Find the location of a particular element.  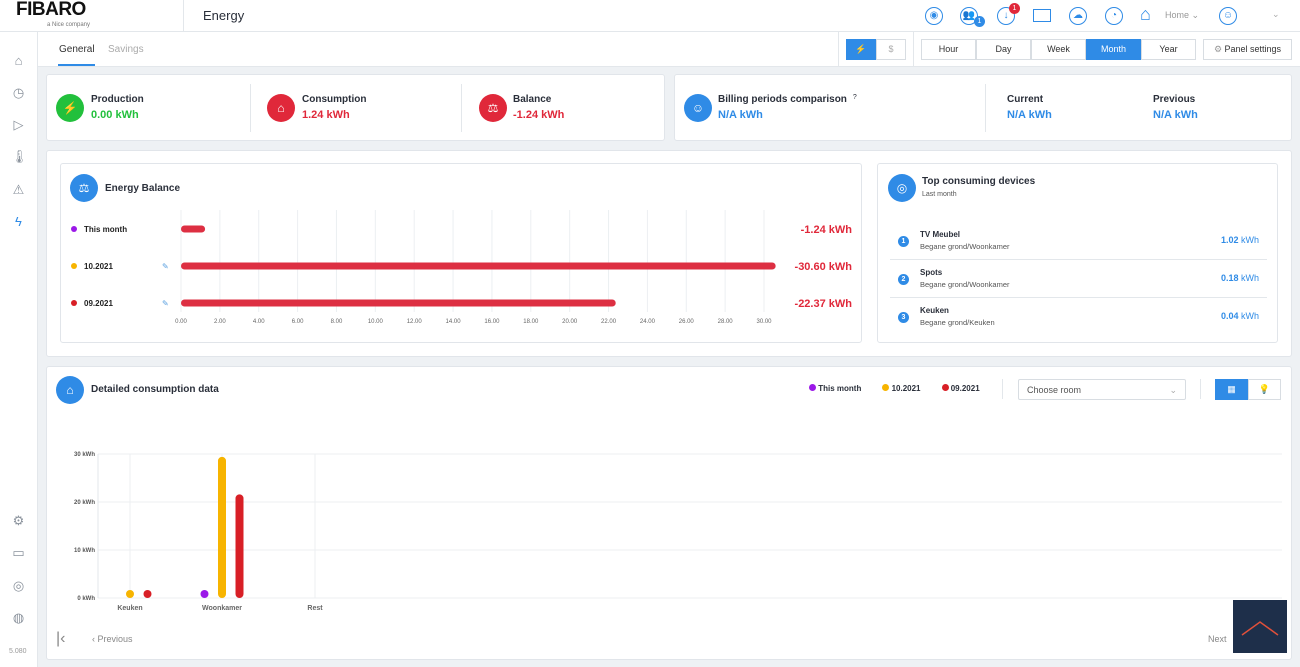

scroll-to-top-button is located at coordinates (1260, 626).